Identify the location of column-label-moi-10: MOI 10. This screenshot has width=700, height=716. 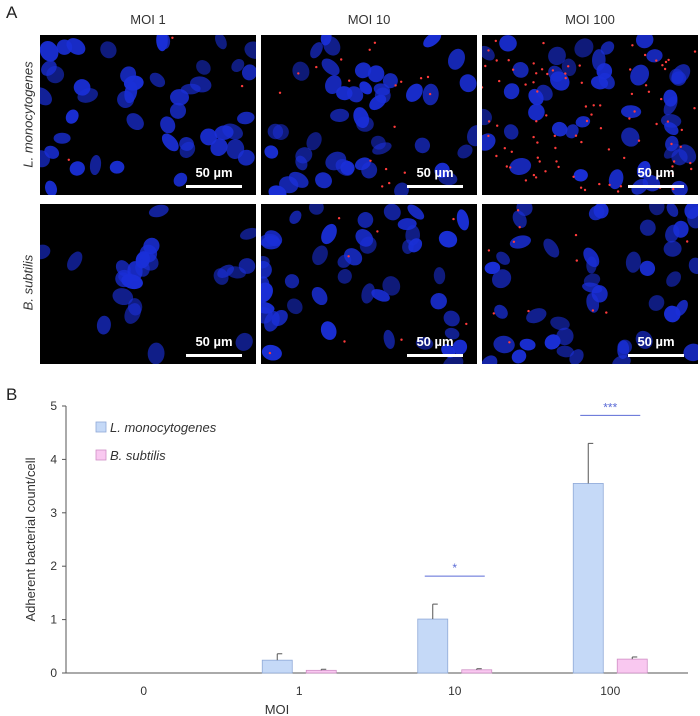
(369, 19).